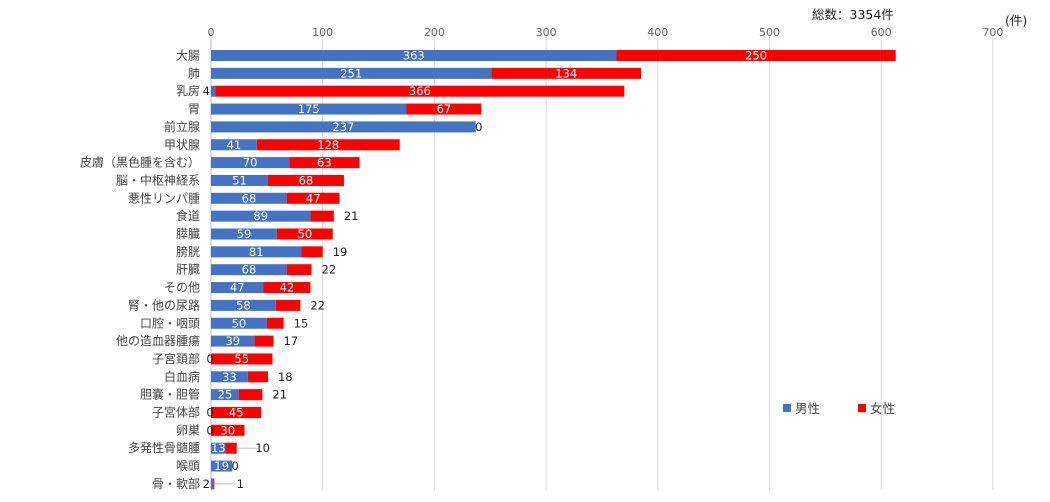  I want to click on value-label-female: 42, so click(287, 288).